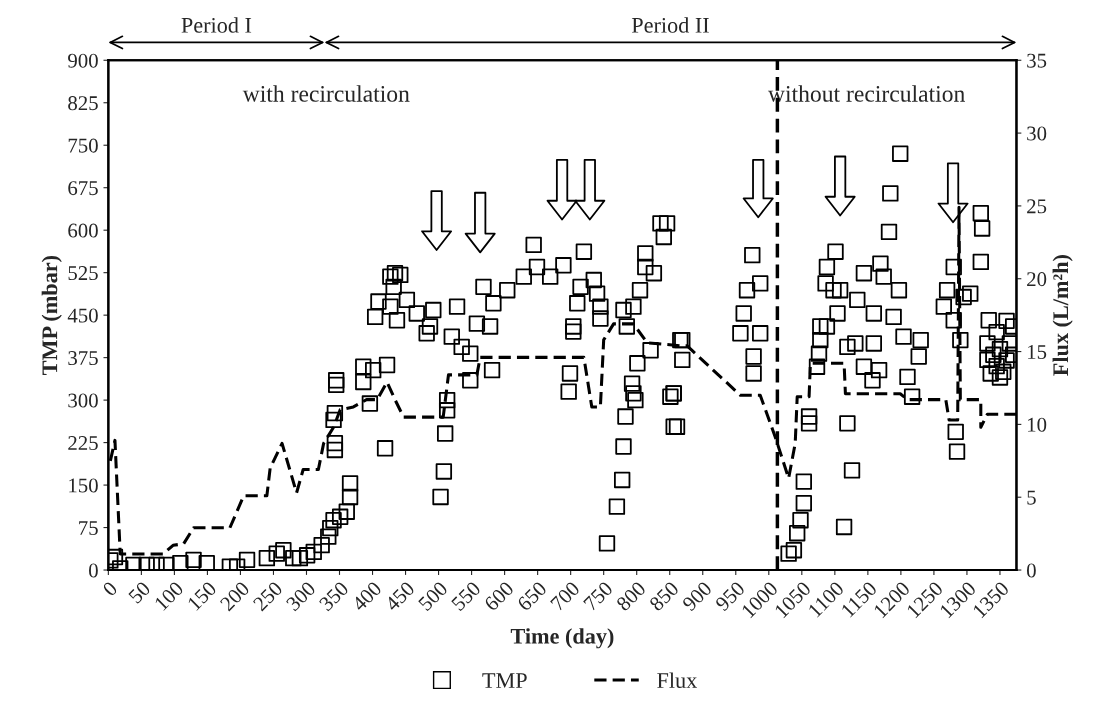 This screenshot has width=1117, height=709. Describe the element at coordinates (83, 188) in the screenshot. I see `y-tick-label: 675` at that location.